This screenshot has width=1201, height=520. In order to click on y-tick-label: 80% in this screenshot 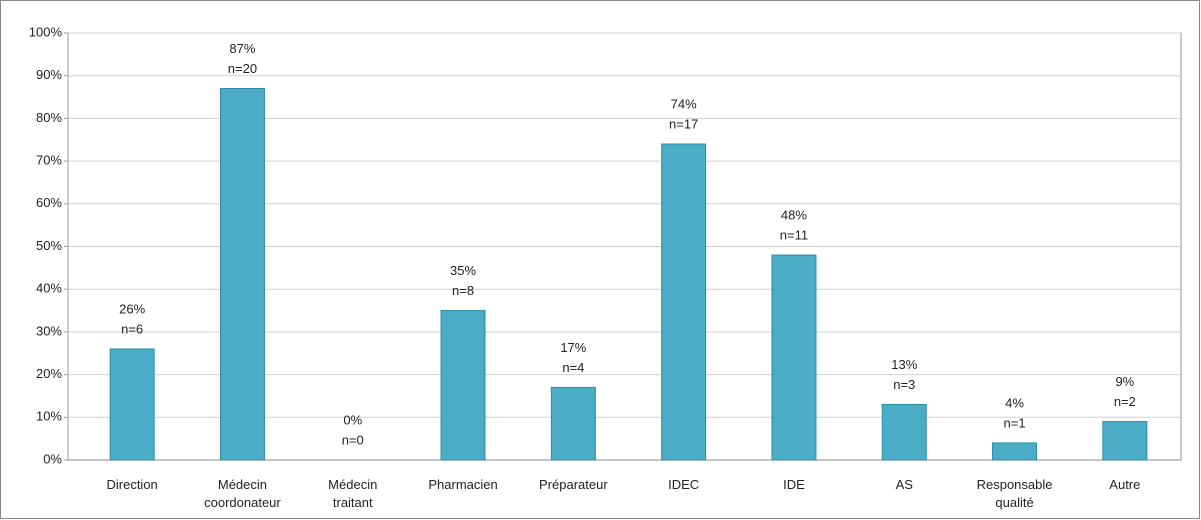, I will do `click(49, 117)`.